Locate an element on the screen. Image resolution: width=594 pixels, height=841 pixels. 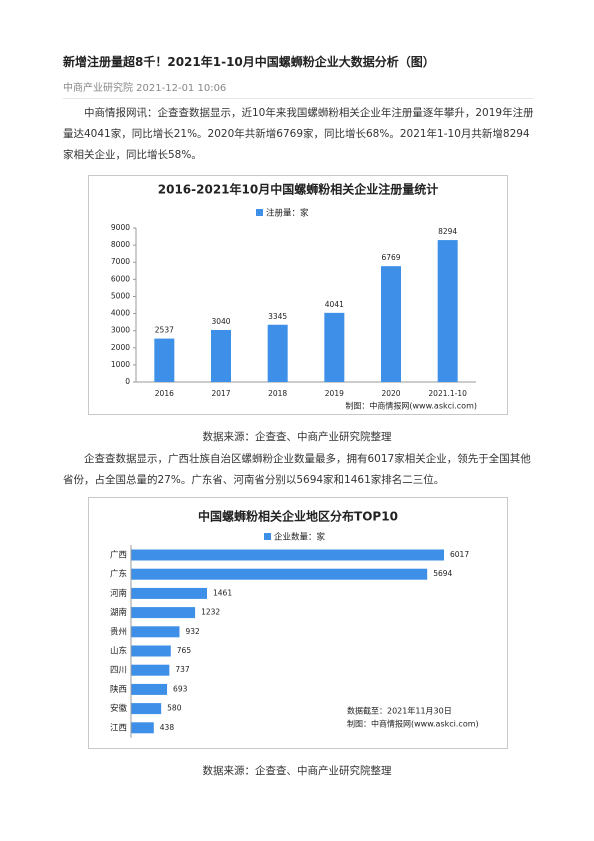
y-tick-label: 四川 is located at coordinates (118, 671).